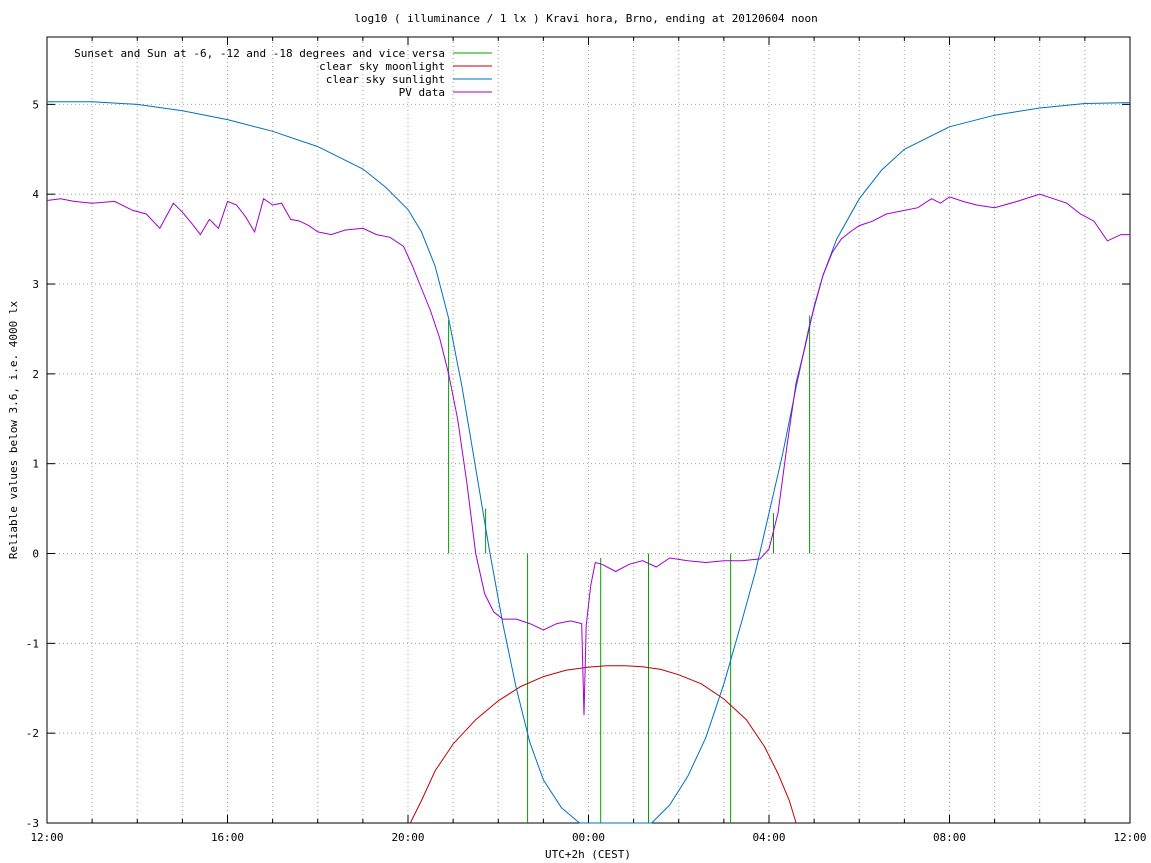  Describe the element at coordinates (32, 733) in the screenshot. I see `y-tick-label: -2` at that location.